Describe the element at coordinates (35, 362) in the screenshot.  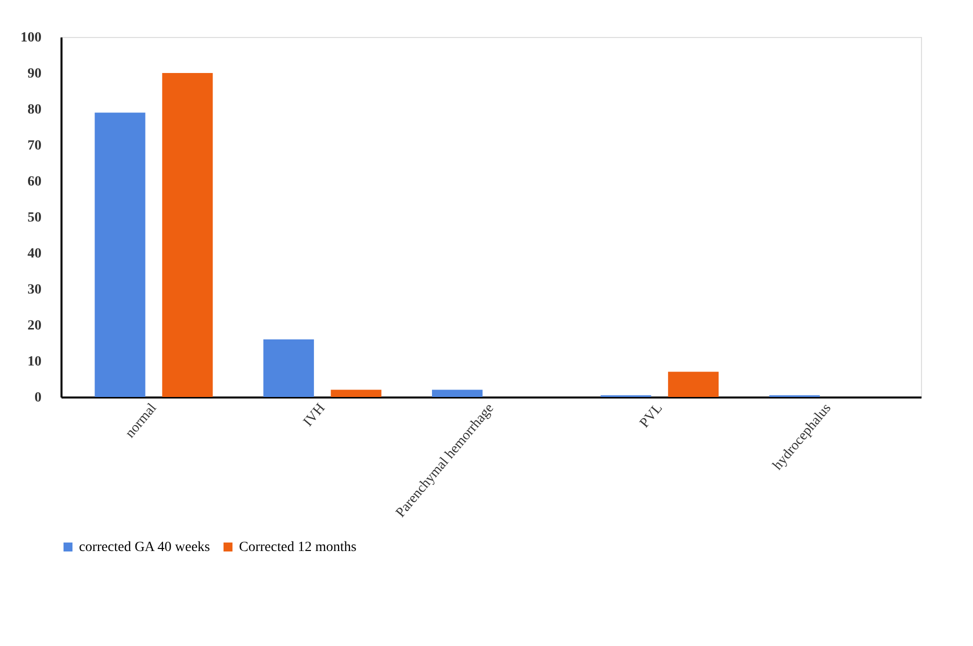
I see `y-tick-label: 10` at that location.